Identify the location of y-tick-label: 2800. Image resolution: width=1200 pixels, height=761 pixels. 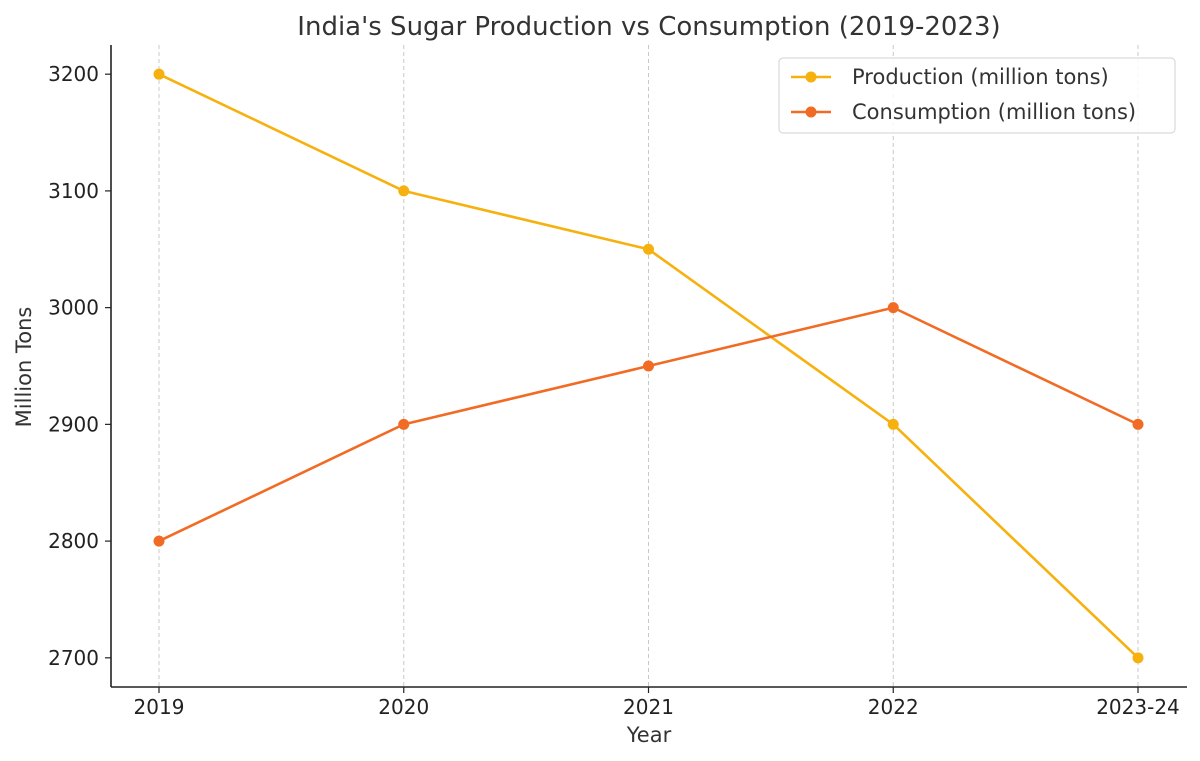
(73, 541).